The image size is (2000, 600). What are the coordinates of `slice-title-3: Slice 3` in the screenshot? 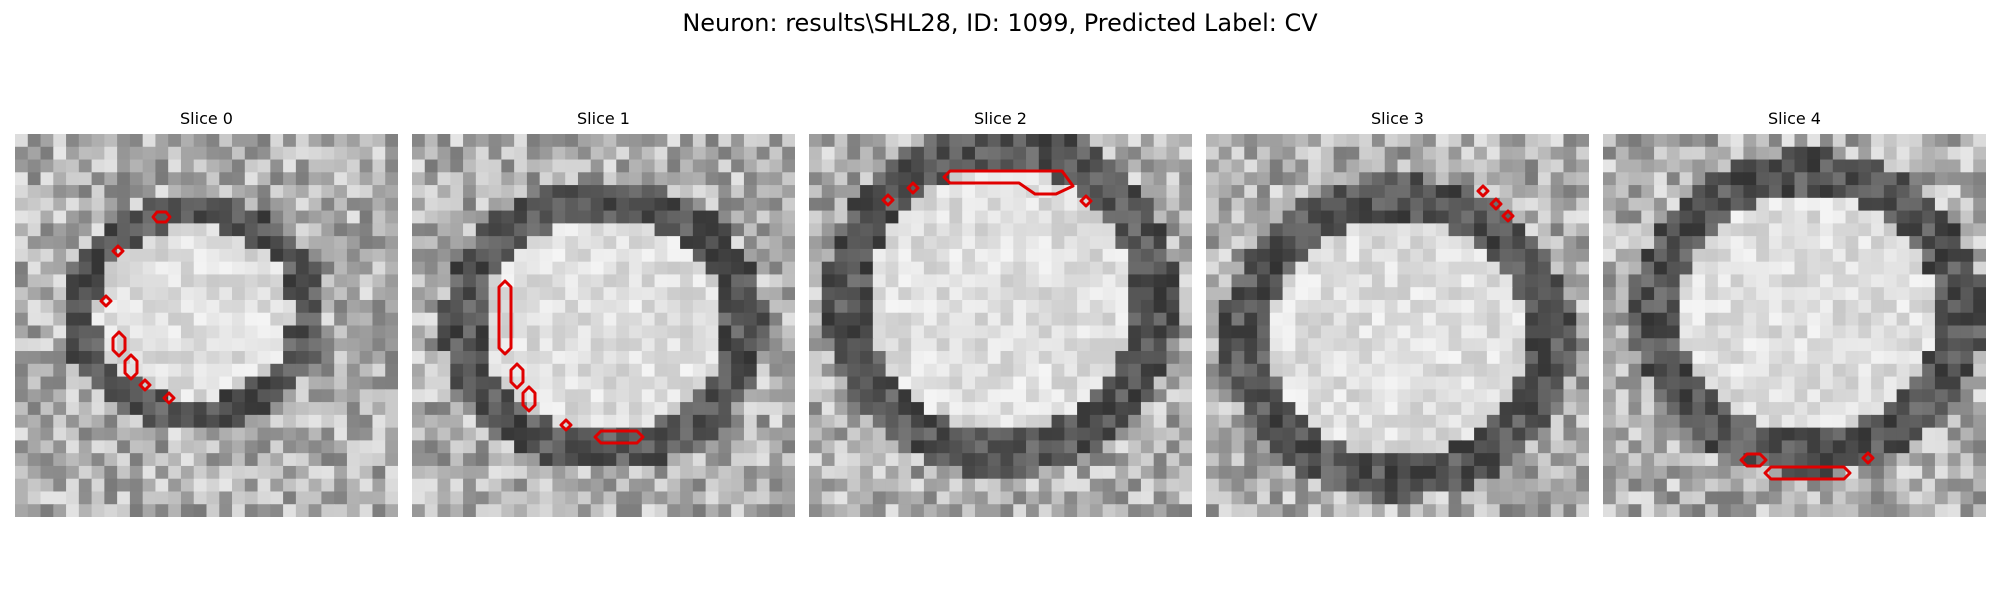 It's located at (1397, 118).